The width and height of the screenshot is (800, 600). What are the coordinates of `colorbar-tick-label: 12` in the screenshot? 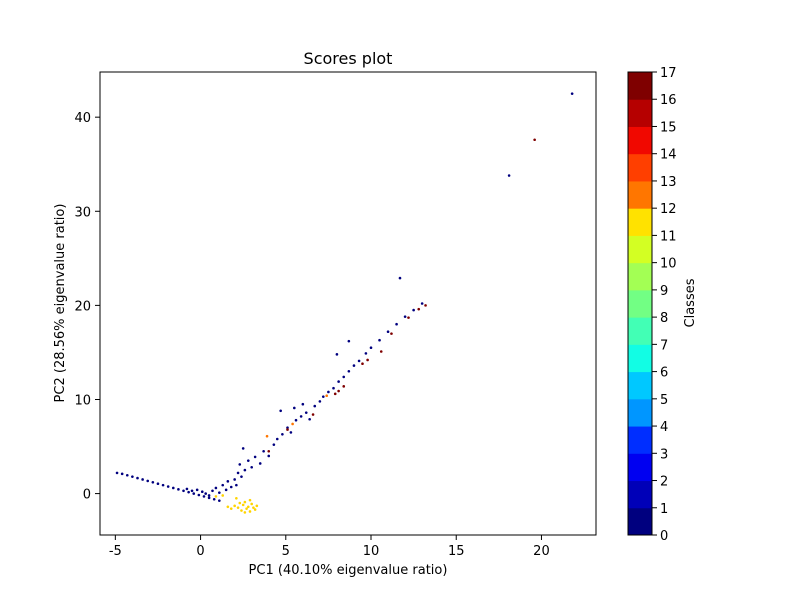 It's located at (668, 209).